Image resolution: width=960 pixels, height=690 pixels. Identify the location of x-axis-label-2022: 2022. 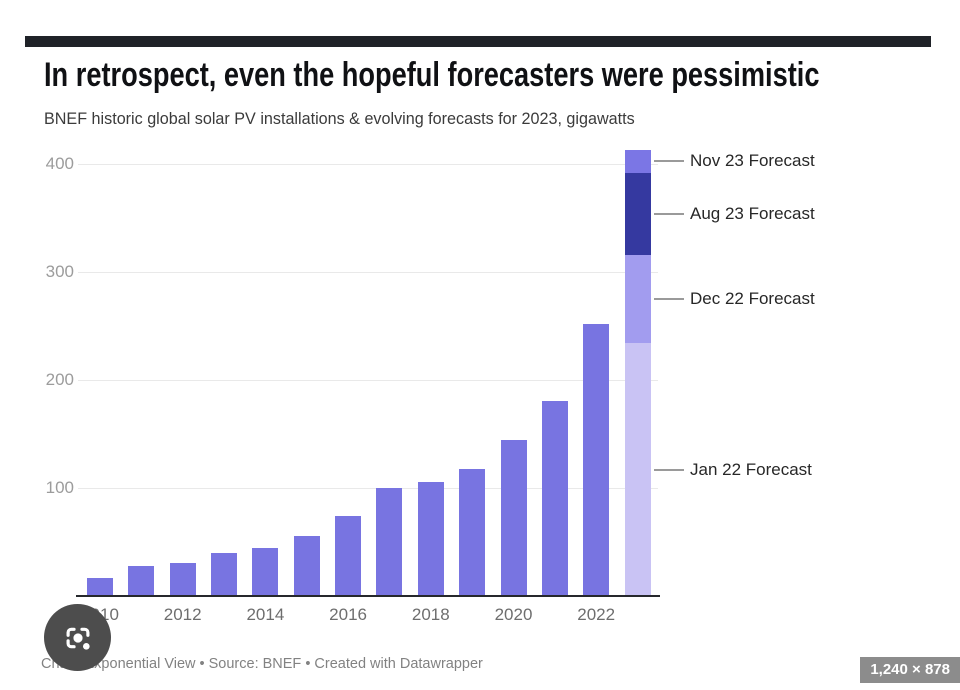
(596, 614).